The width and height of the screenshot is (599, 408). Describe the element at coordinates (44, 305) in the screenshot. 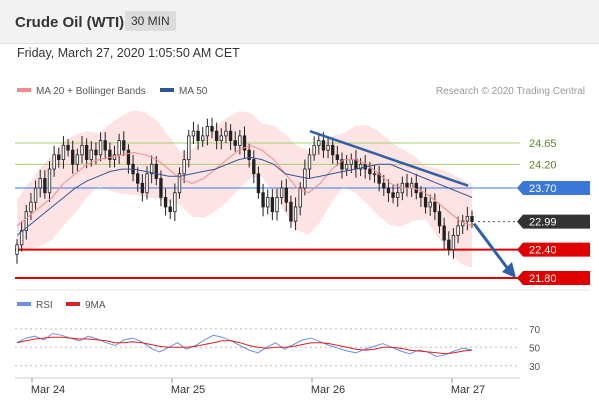

I see `rsi-legend-label: RSI` at that location.